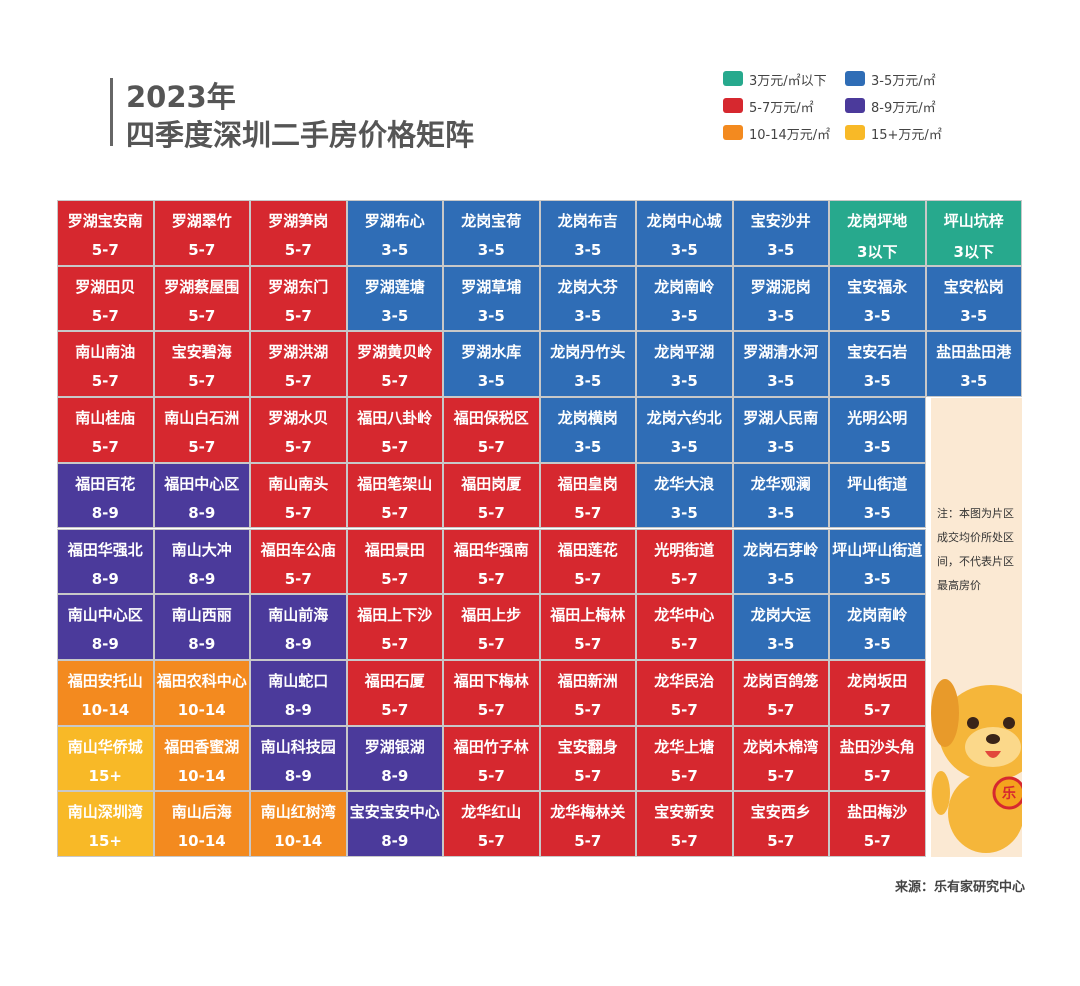  I want to click on price-cell: 南山科技园 8-9, so click(298, 758).